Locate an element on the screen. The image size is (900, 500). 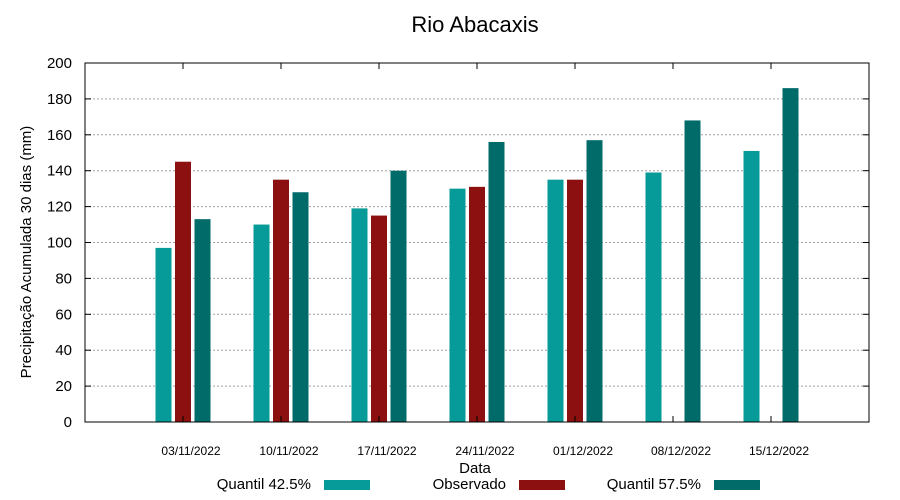
x-tick-label: 17/11/2022 is located at coordinates (386, 451).